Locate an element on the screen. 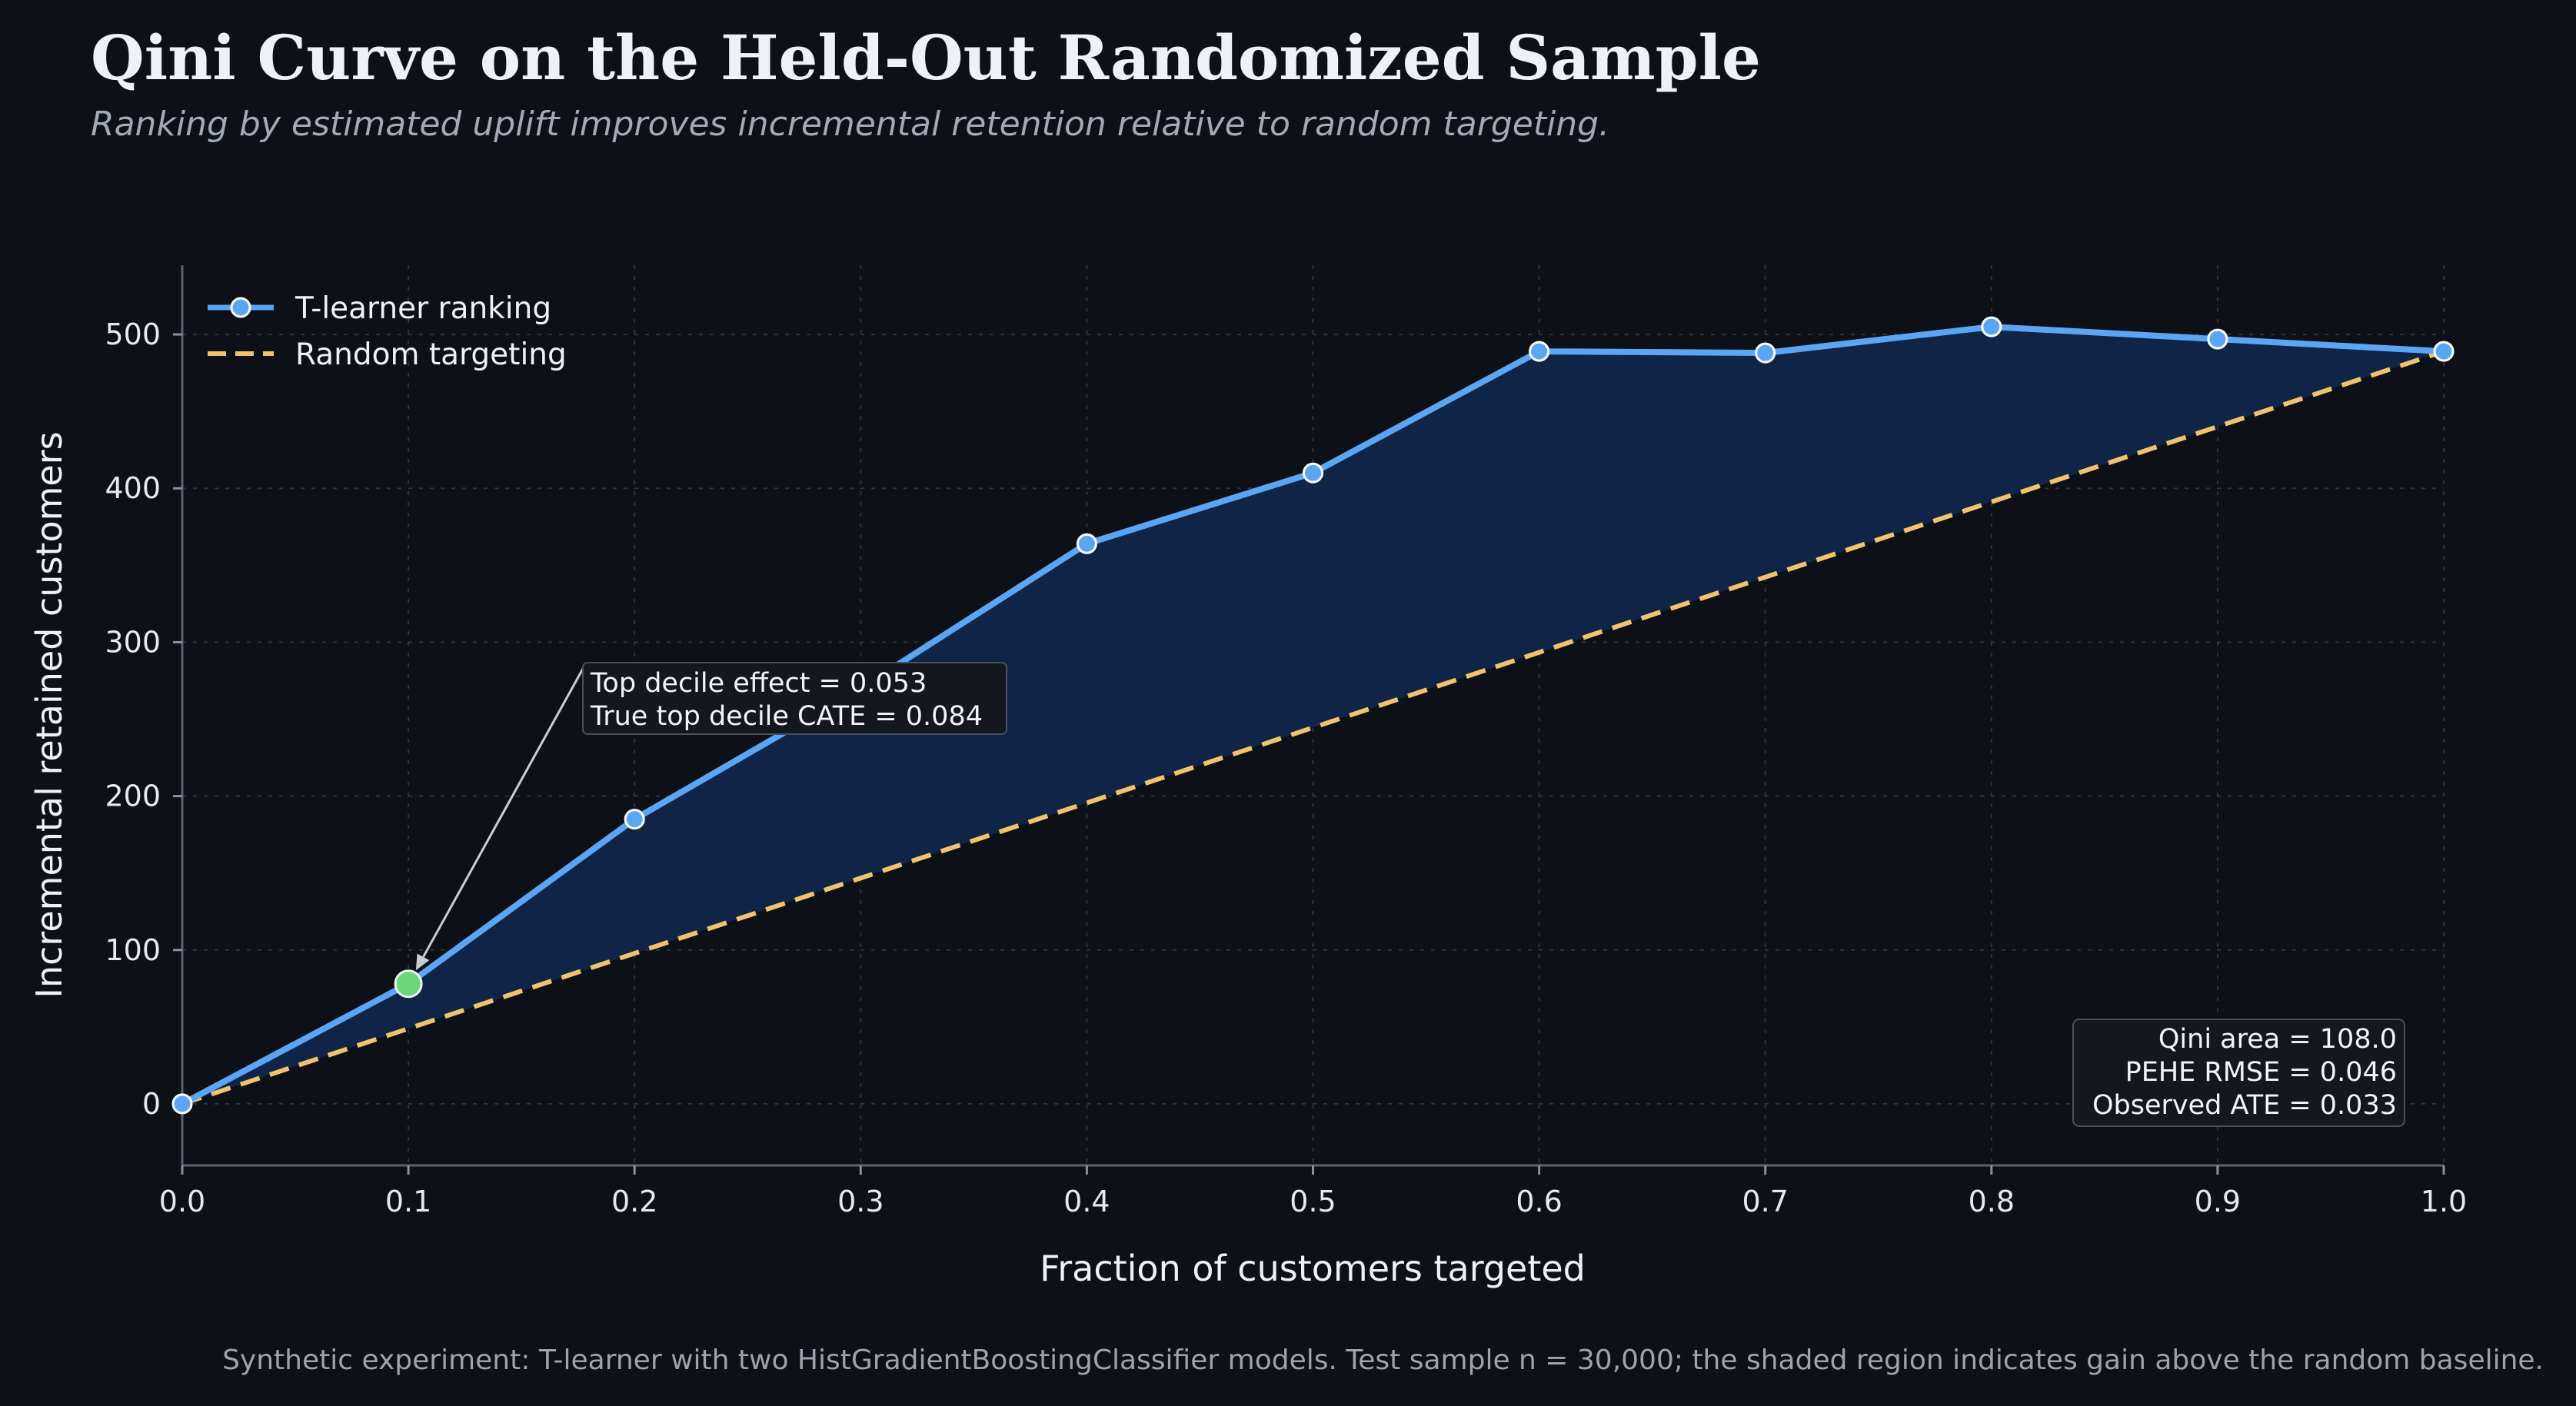  y-ticks: 0 100 200 300 400 500 is located at coordinates (143, 719).